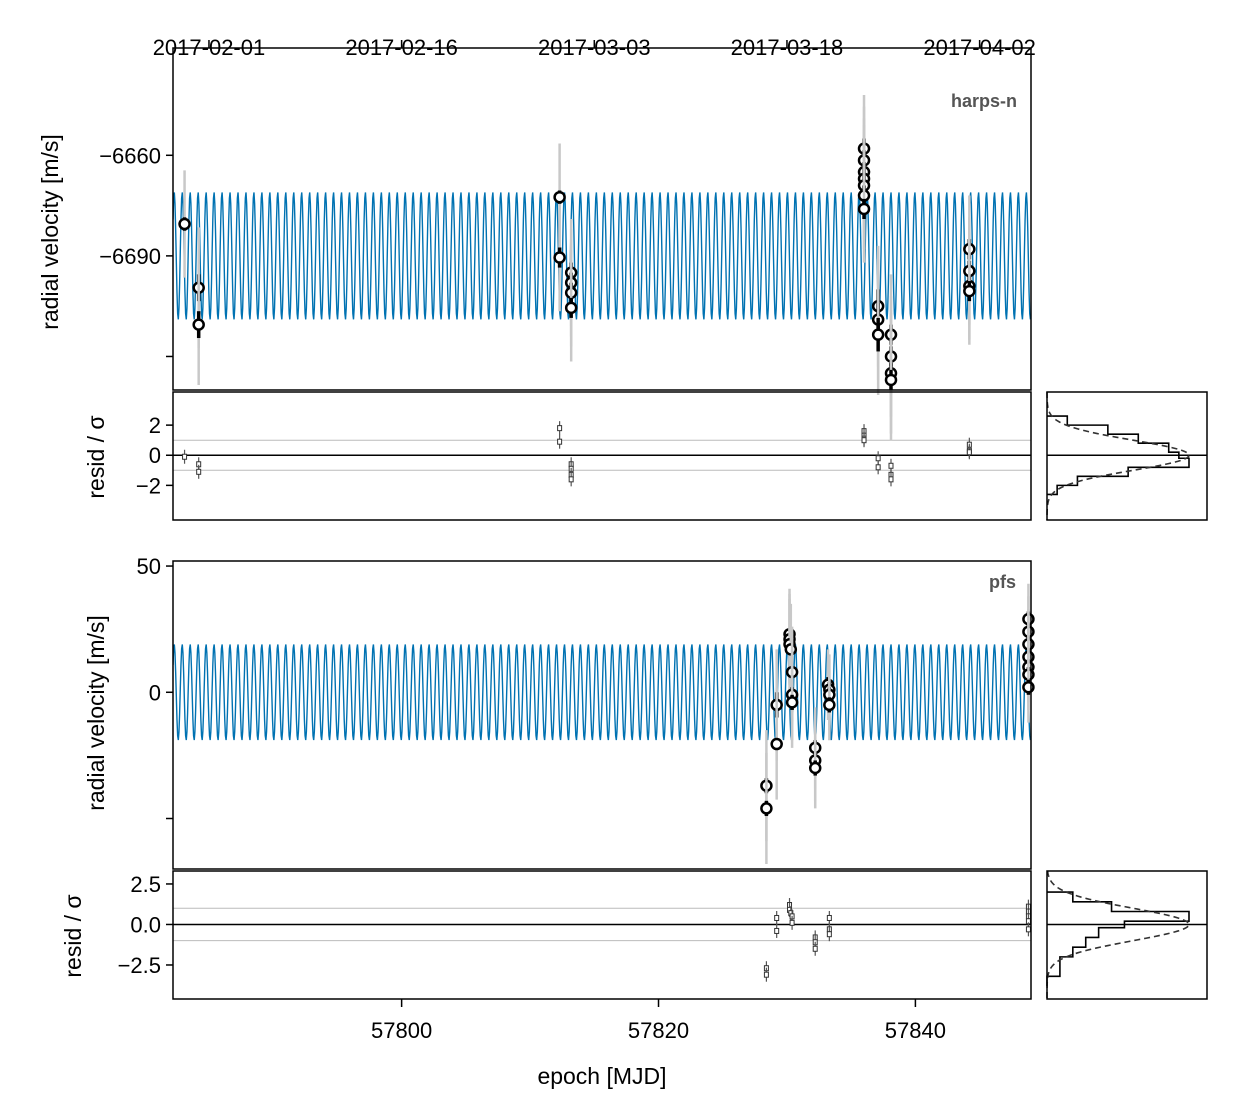 The height and width of the screenshot is (1120, 1240). What do you see at coordinates (149, 566) in the screenshot?
I see `rv-y-tick-label: 50` at bounding box center [149, 566].